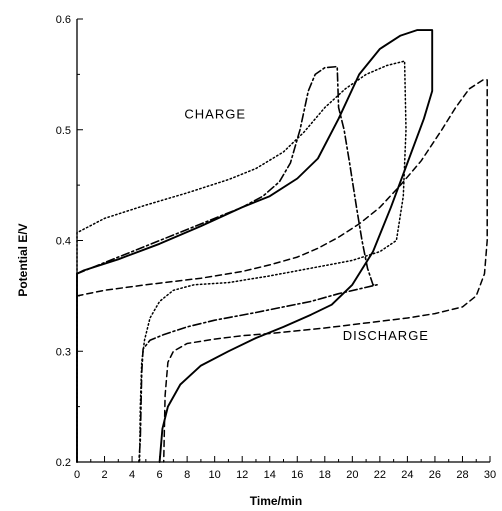  Describe the element at coordinates (132, 475) in the screenshot. I see `x-tick-label: 4` at that location.